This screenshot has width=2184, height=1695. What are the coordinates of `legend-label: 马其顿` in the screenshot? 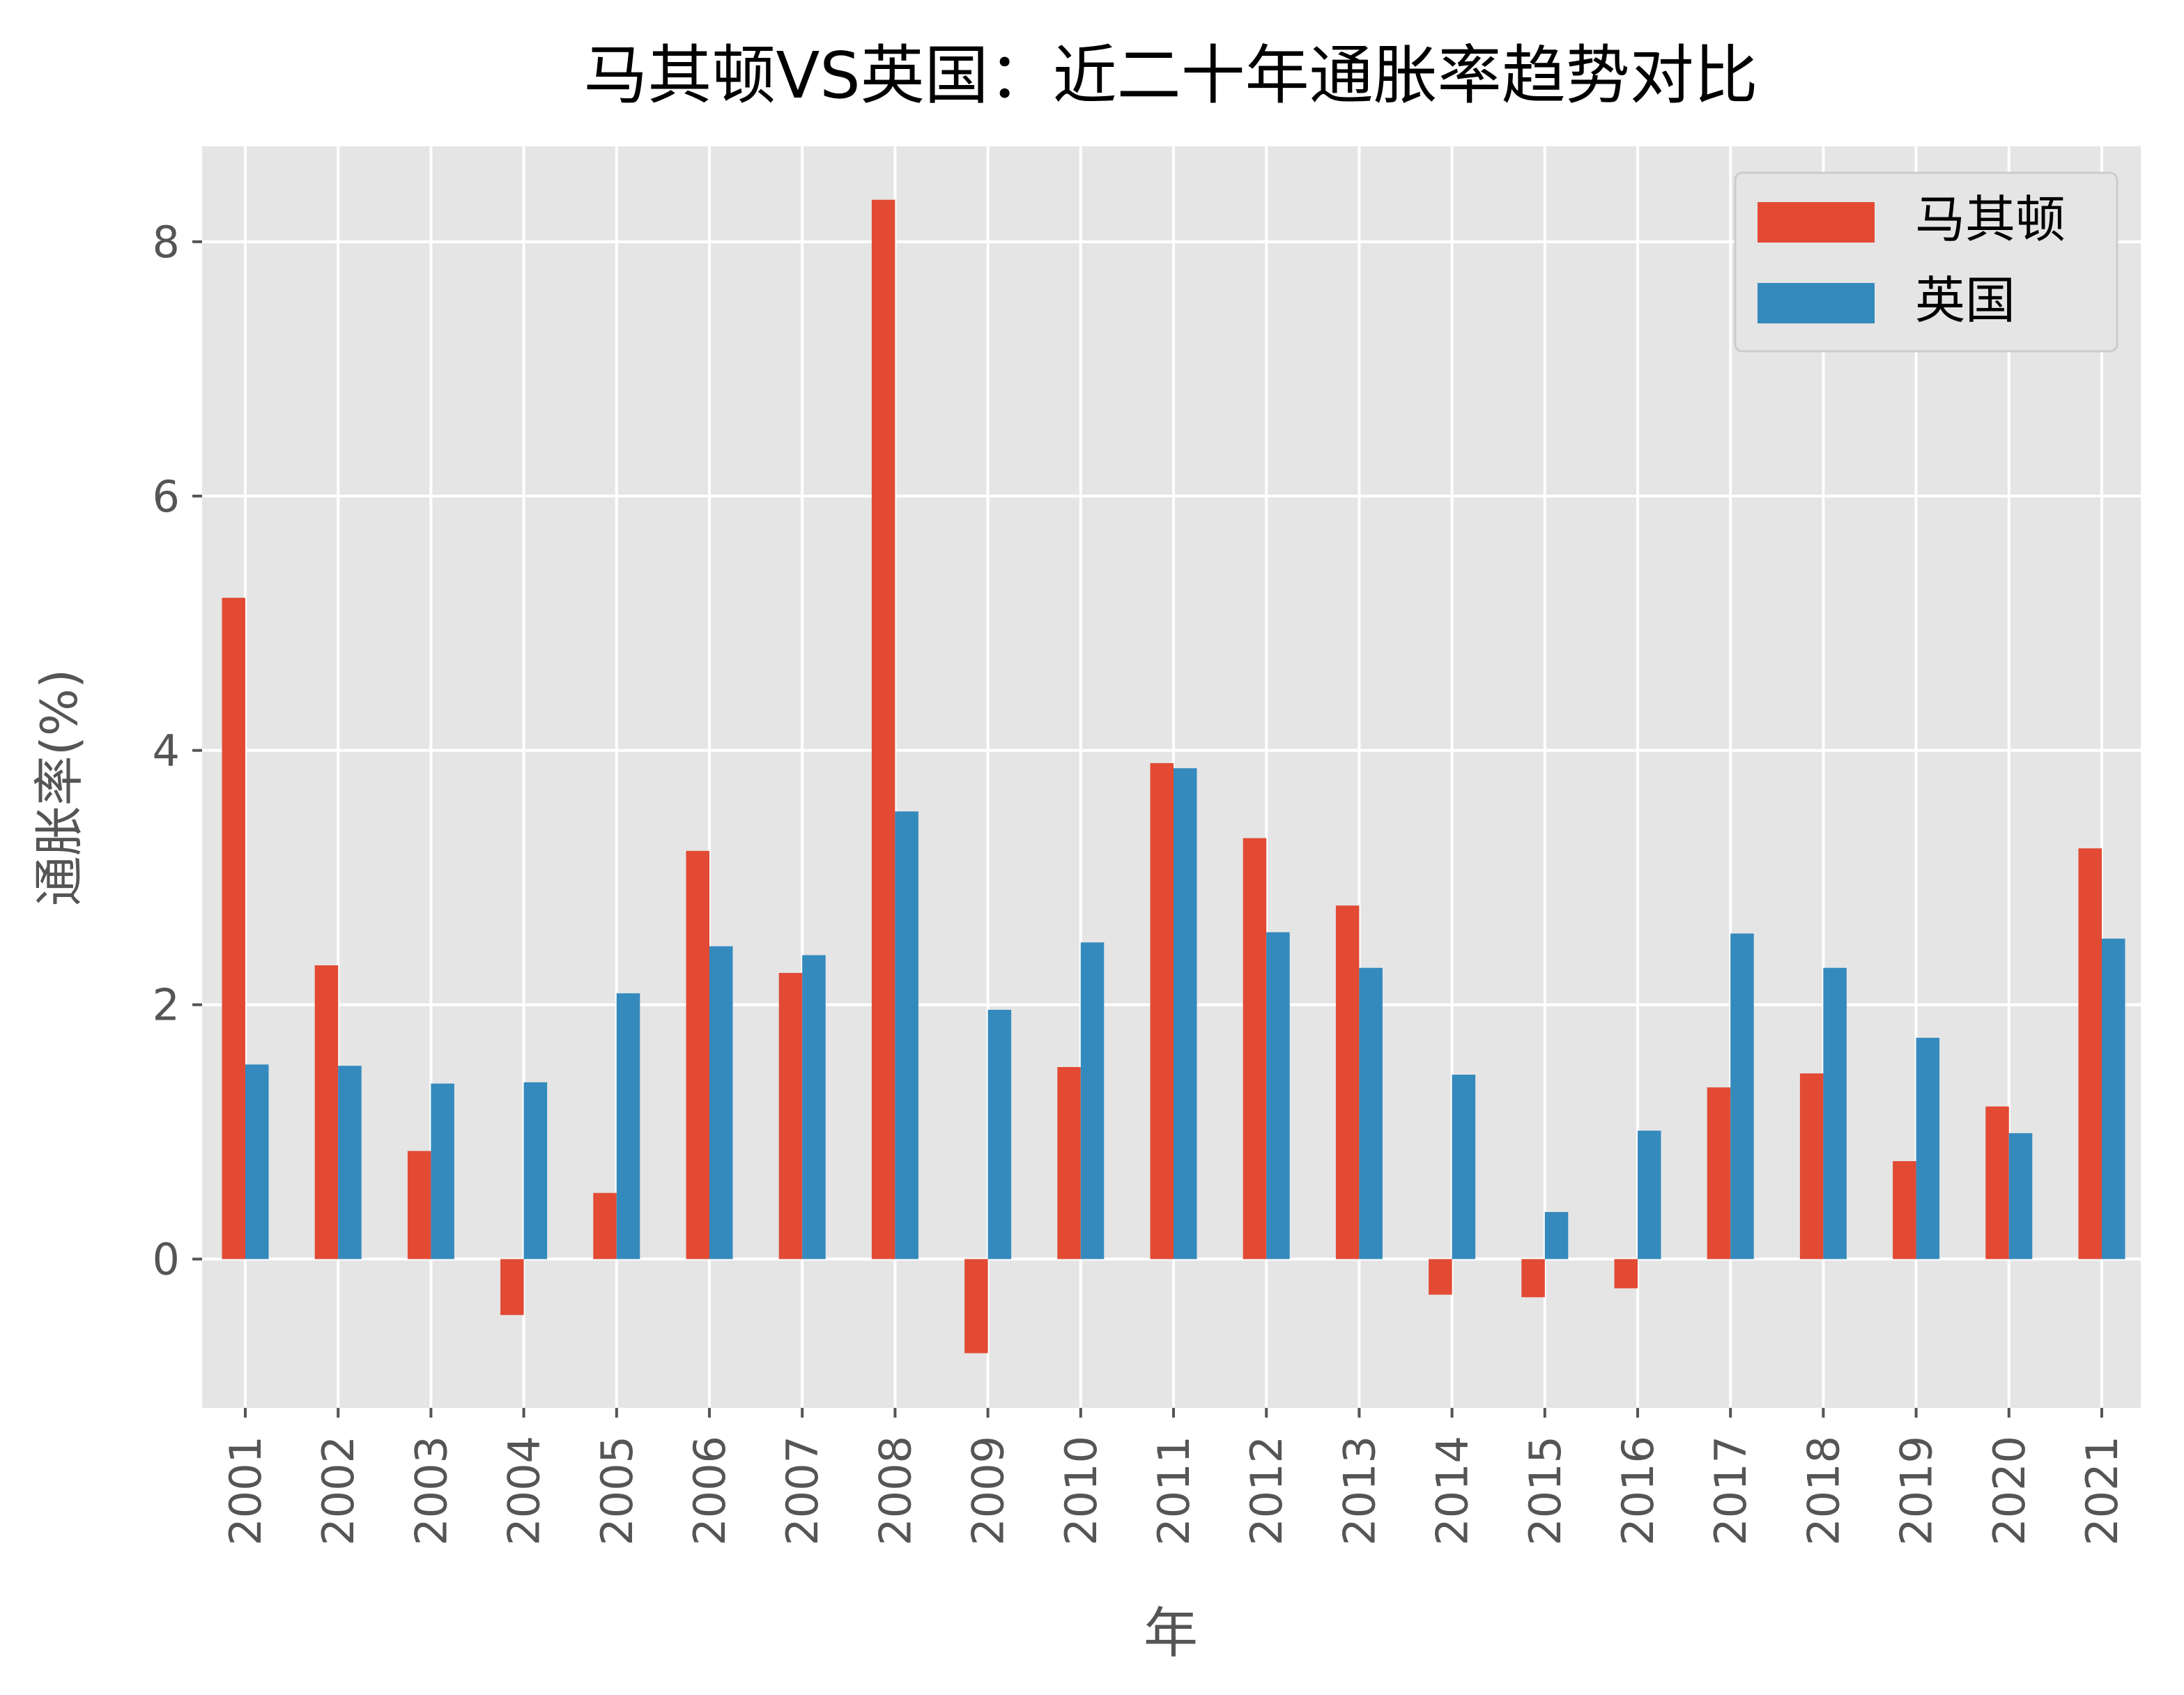 It's located at (1990, 220).